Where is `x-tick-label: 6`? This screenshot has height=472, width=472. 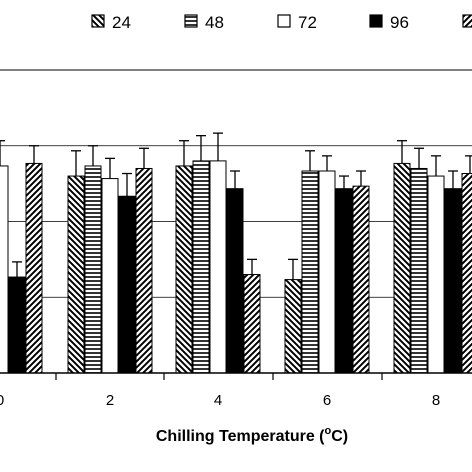 x-tick-label: 6 is located at coordinates (327, 400).